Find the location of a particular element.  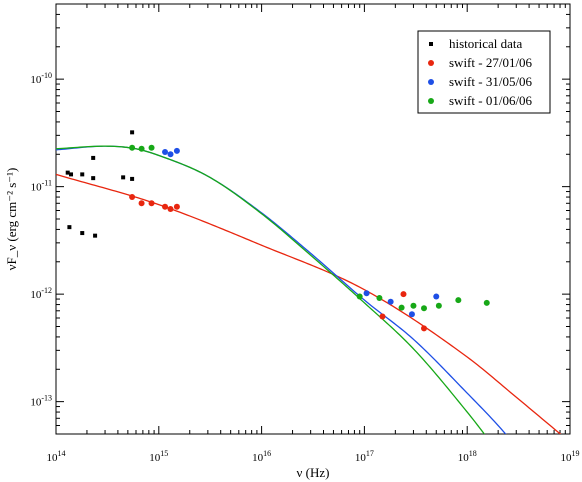

y-tick-label: 10-13 is located at coordinates (41, 401).